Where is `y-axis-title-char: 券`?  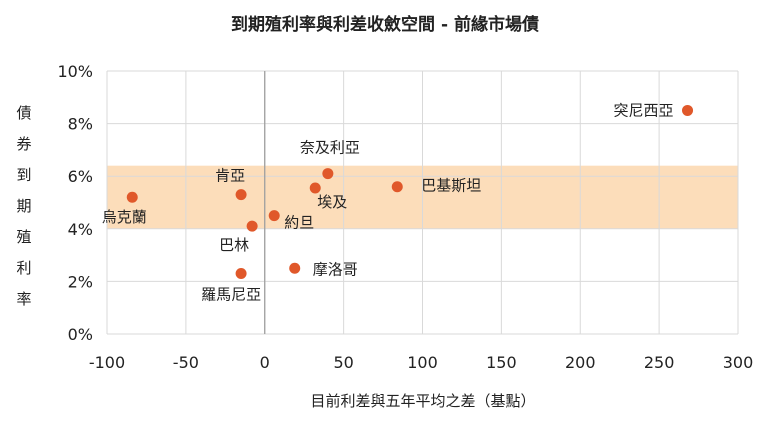 y-axis-title-char: 券 is located at coordinates (23, 144).